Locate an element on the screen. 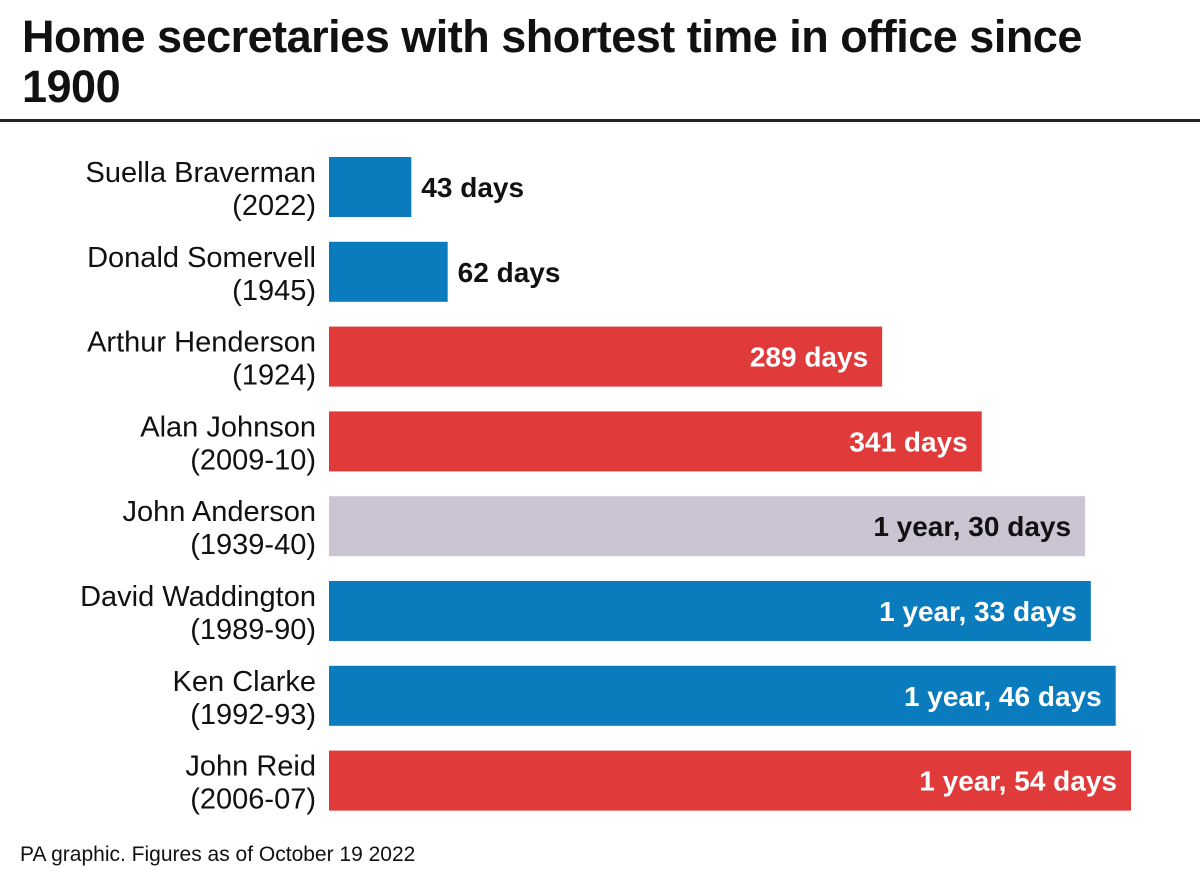 This screenshot has height=886, width=1200. category-name: Arthur Henderson is located at coordinates (201, 343).